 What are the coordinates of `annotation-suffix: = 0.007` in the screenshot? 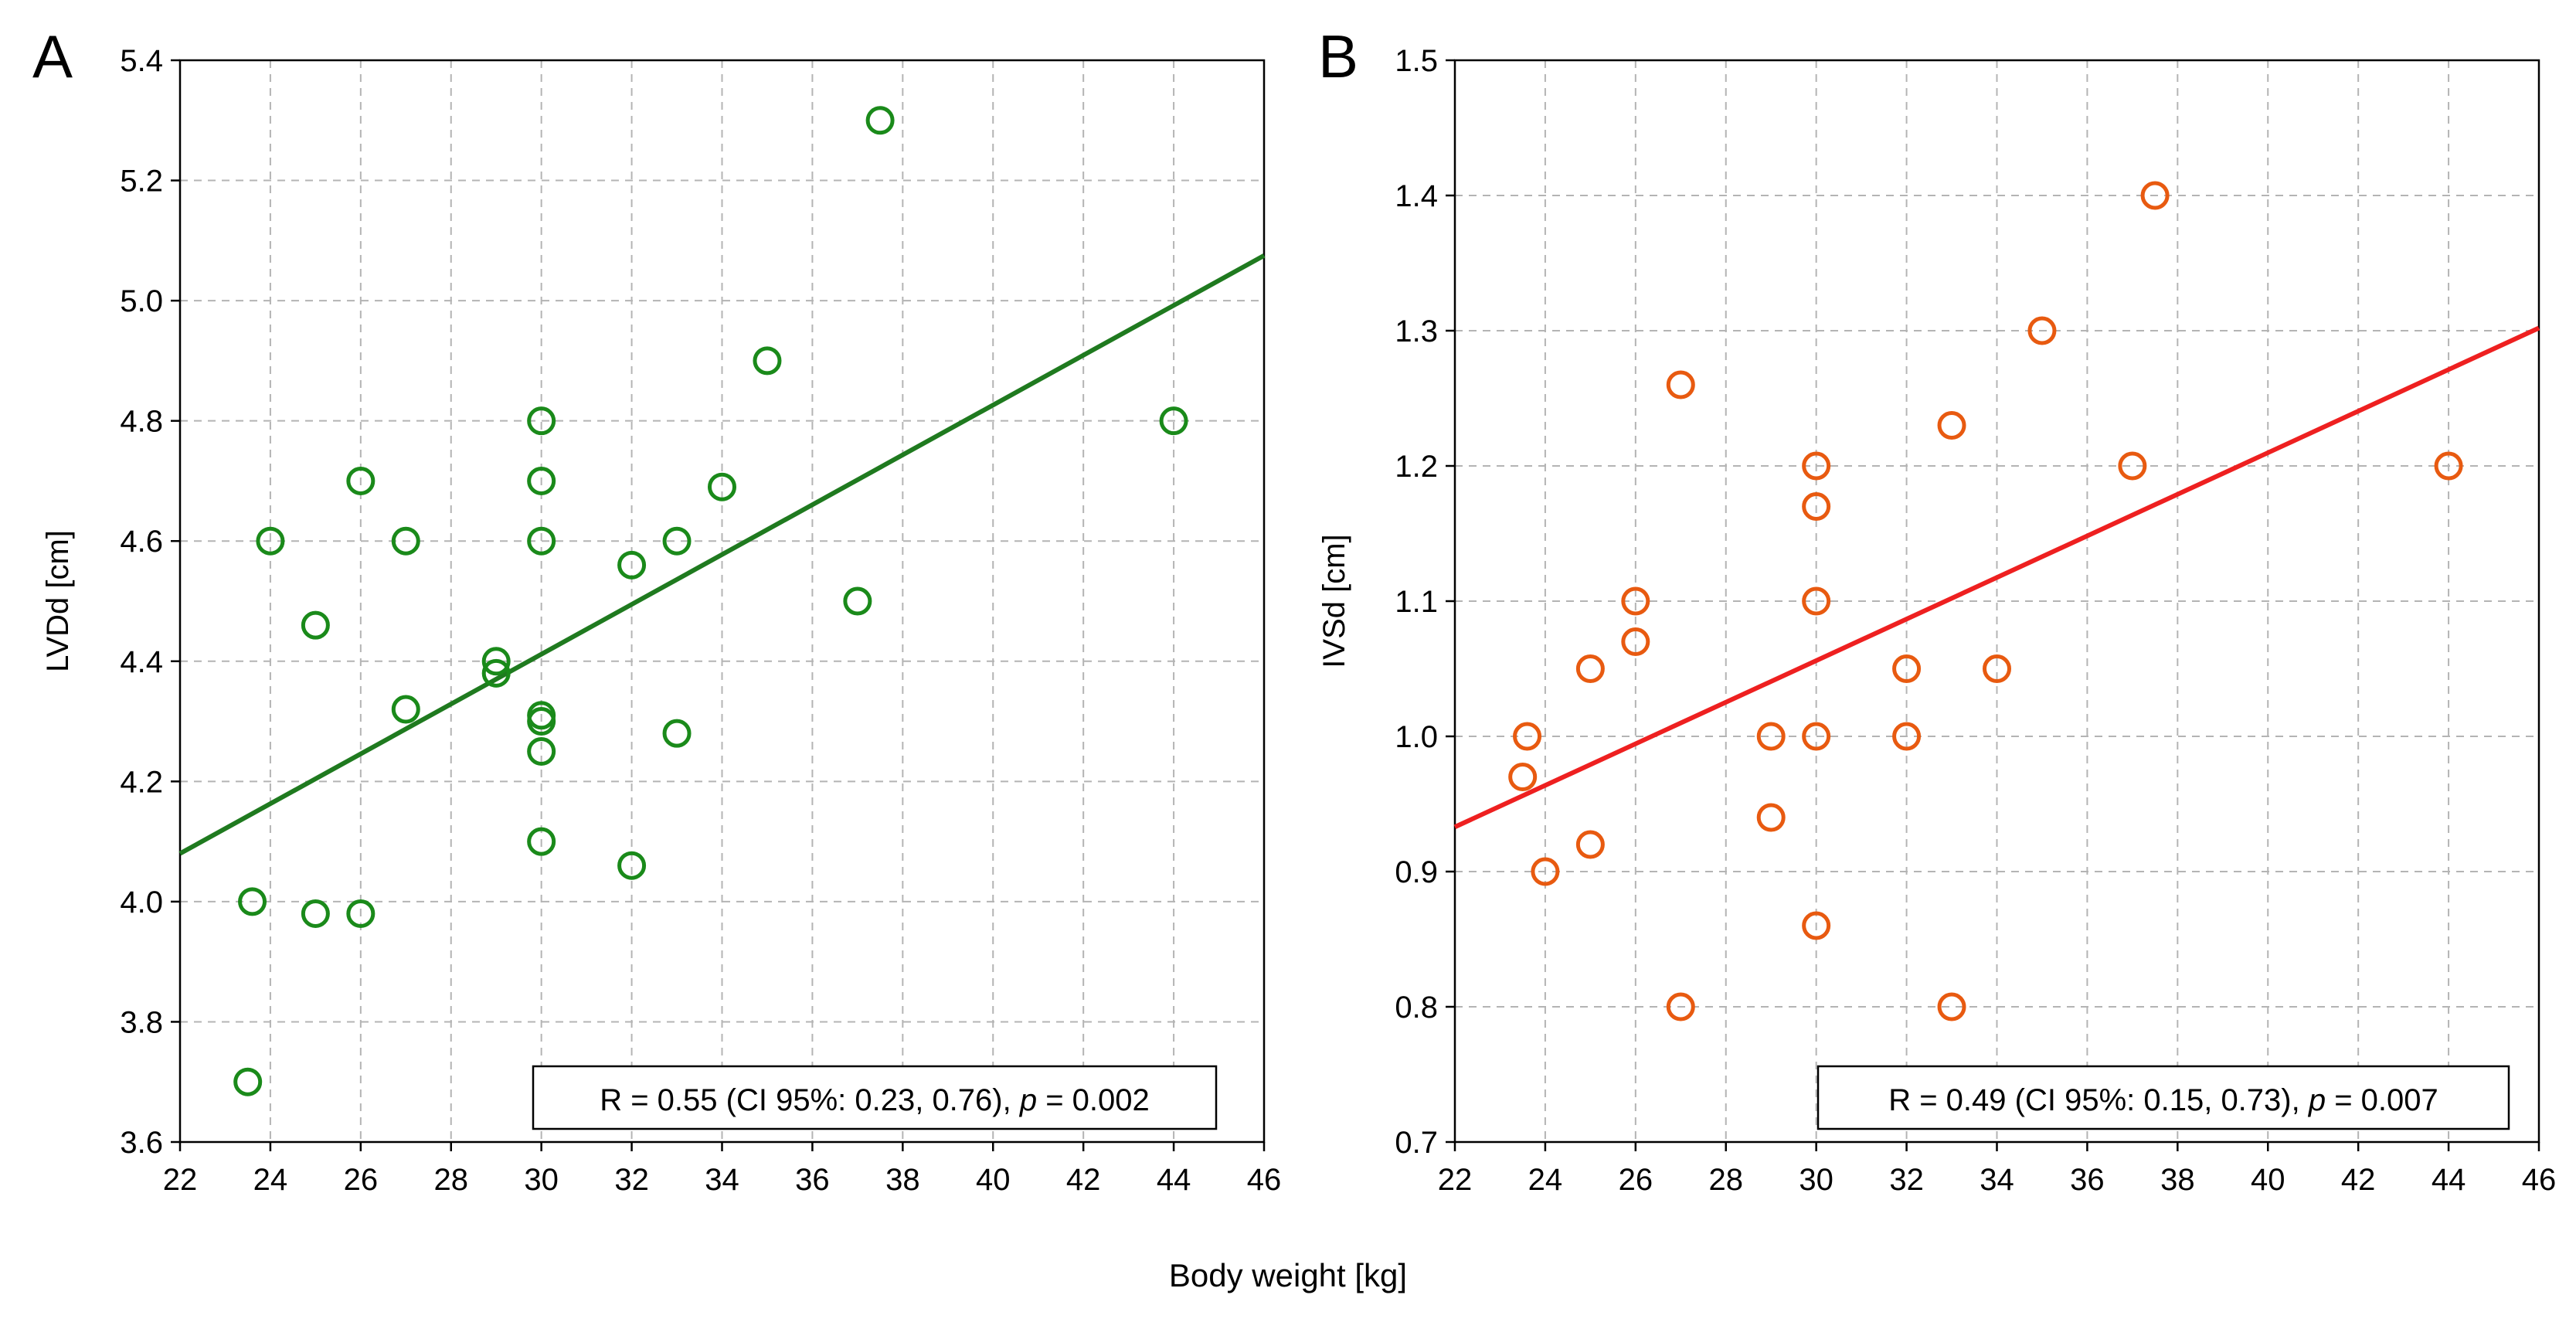 It's located at (2382, 1100).